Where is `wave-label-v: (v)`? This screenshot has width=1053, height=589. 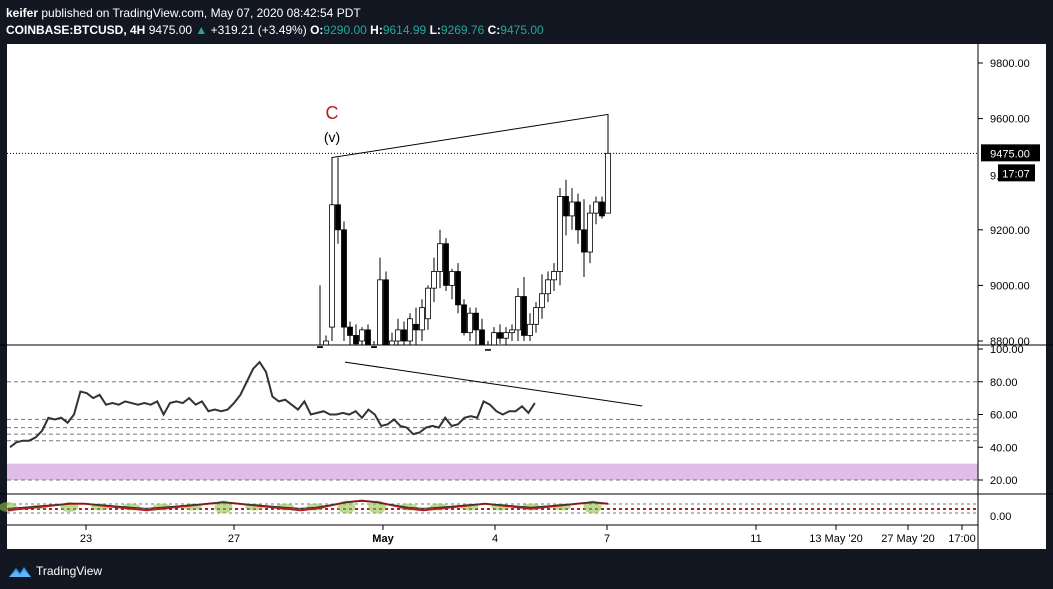
wave-label-v: (v) is located at coordinates (332, 137).